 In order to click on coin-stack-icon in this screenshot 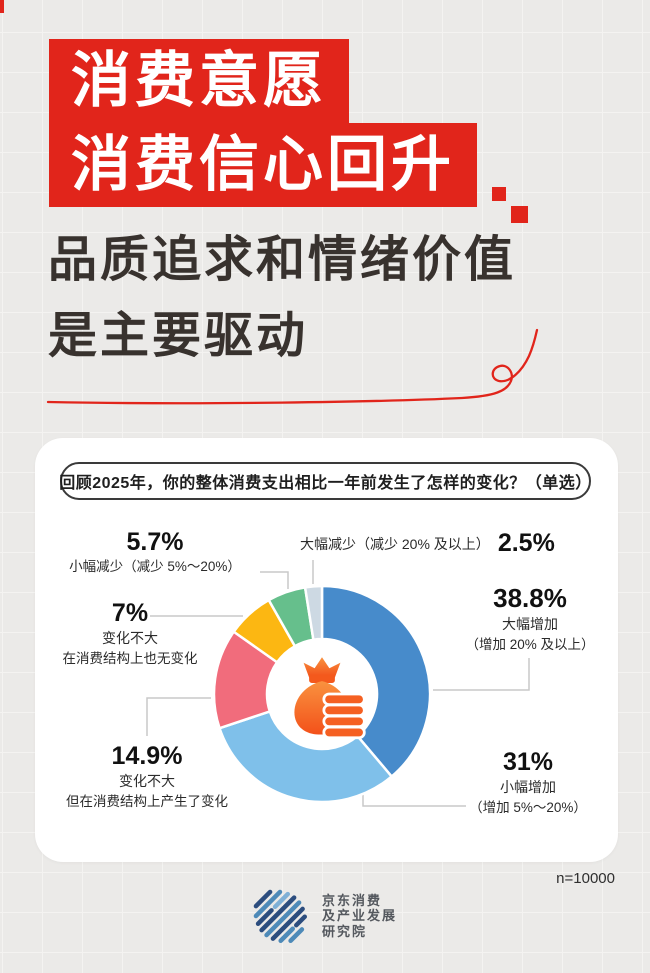, I will do `click(344, 716)`.